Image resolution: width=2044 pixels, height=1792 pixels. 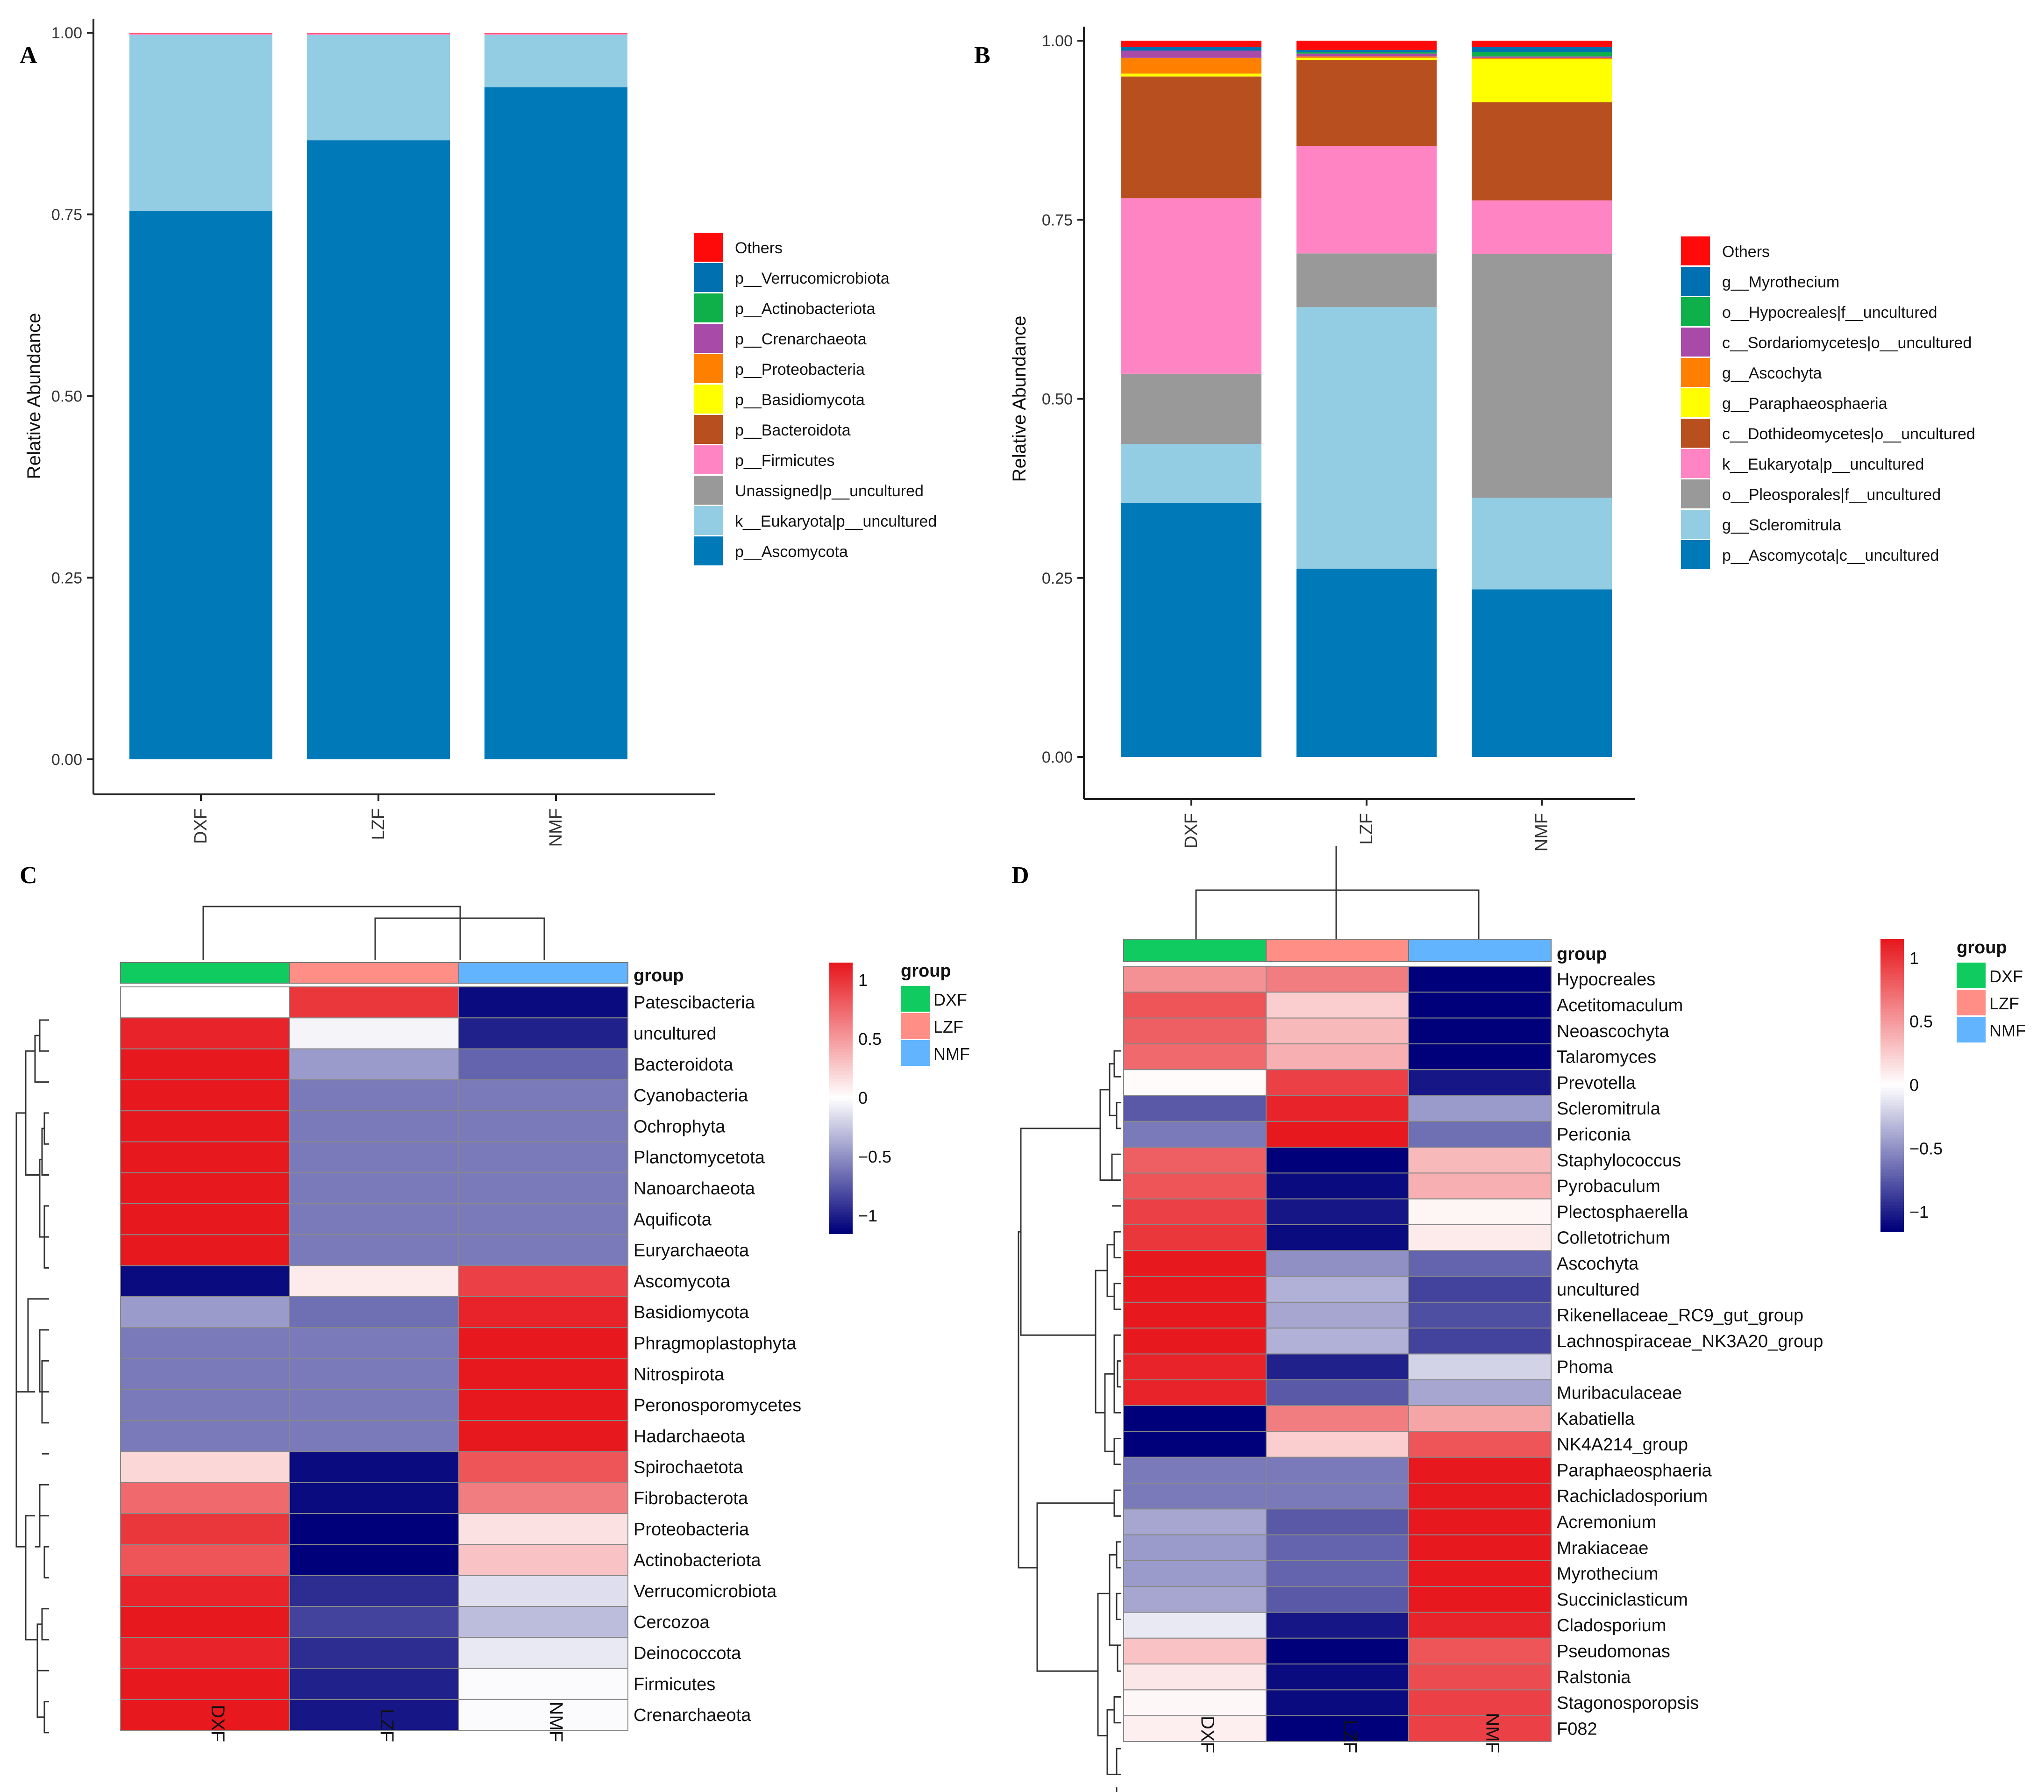 I want to click on legend-label: p__Crenarchaeota, so click(x=801, y=339).